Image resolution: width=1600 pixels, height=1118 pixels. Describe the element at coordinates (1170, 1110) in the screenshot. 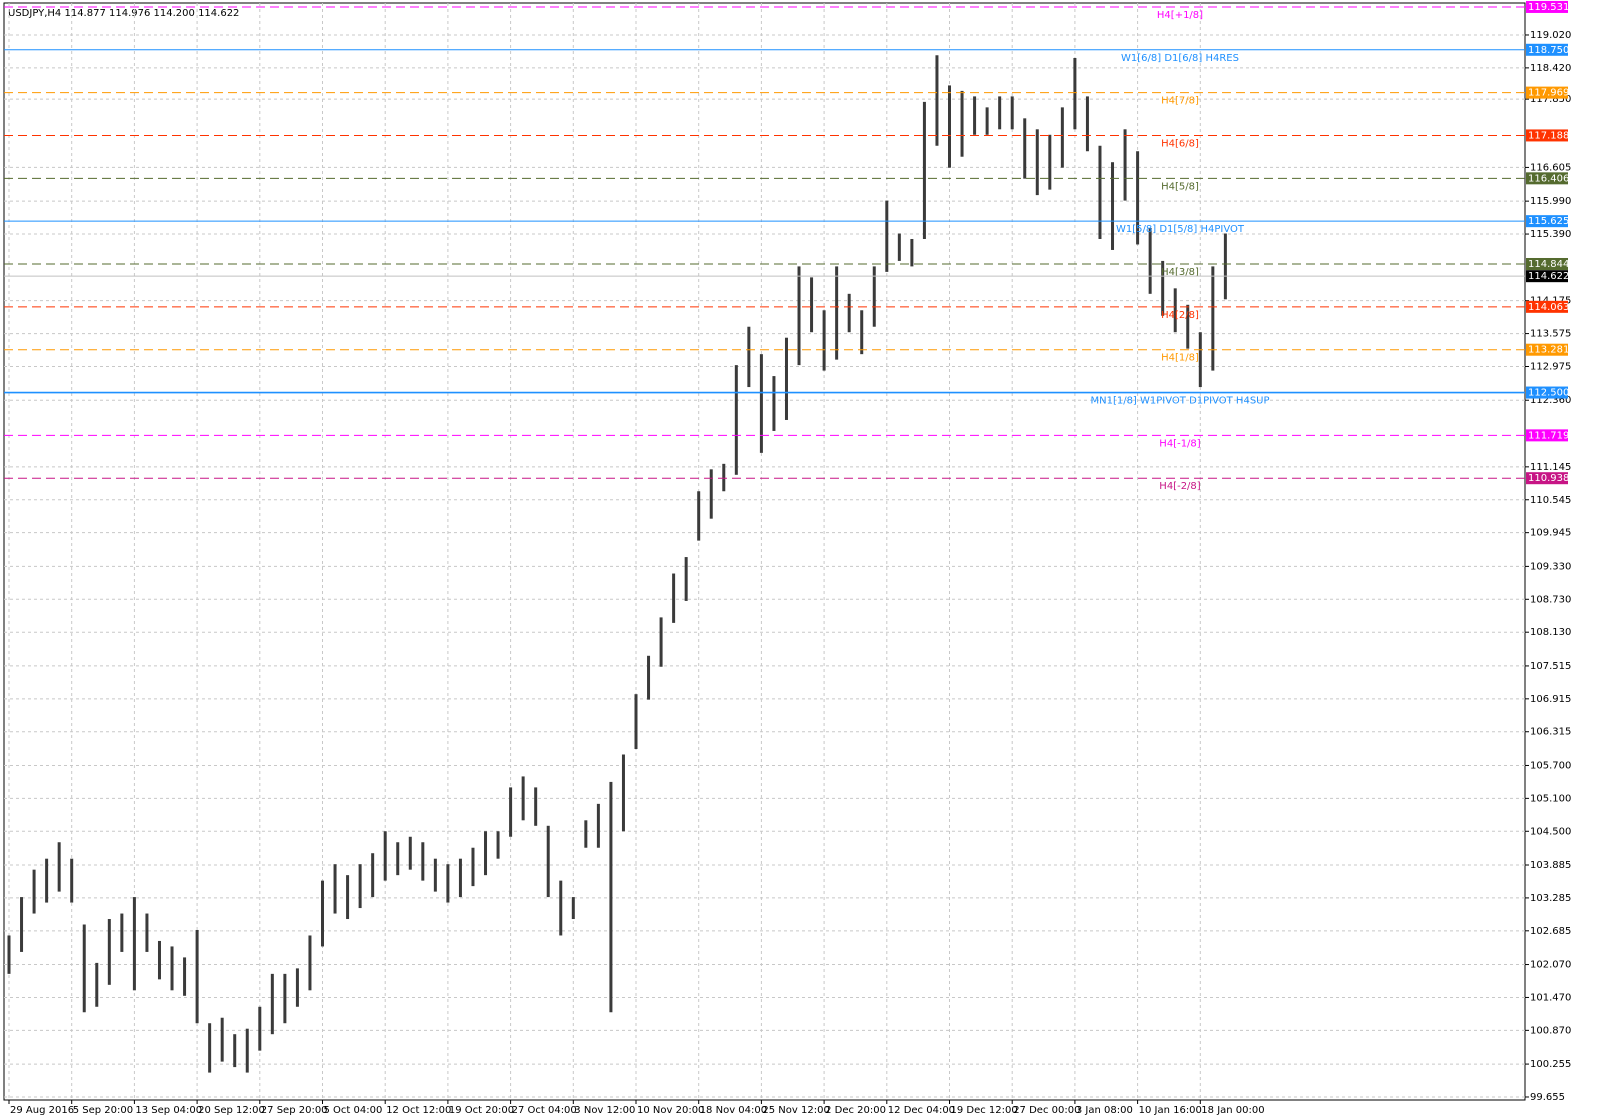

I see `x-tick-label: 10 Jan 16:00` at that location.